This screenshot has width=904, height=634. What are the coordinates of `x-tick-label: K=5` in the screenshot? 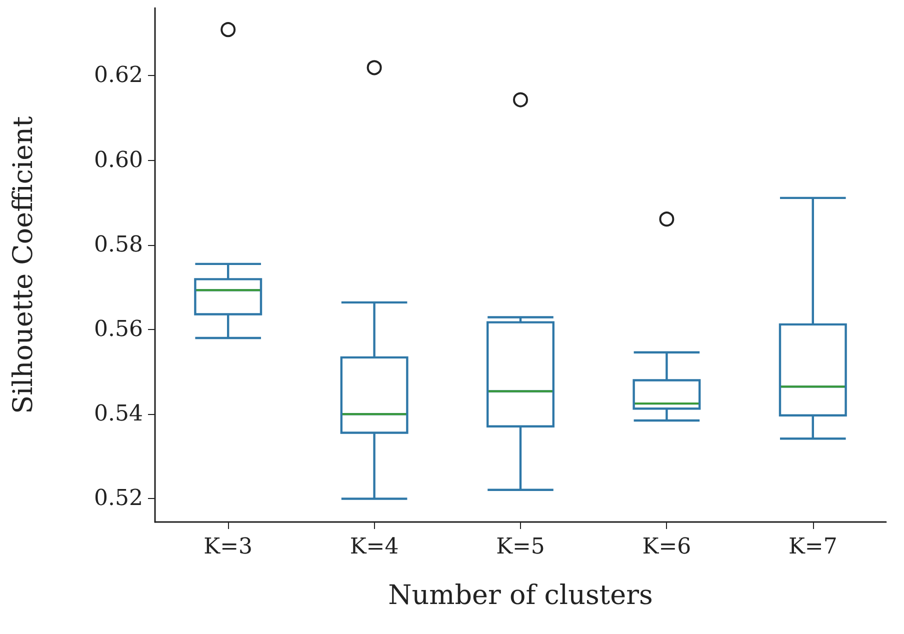 It's located at (520, 547).